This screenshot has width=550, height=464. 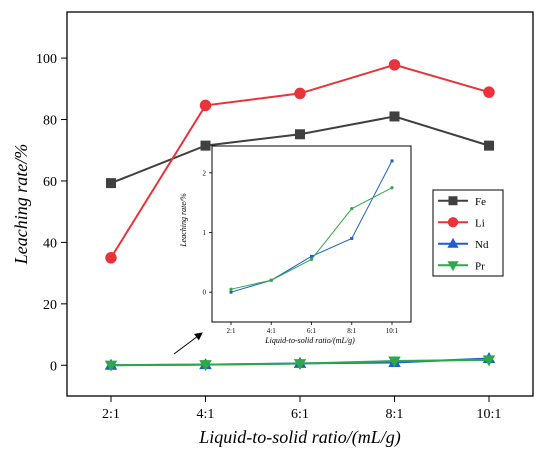 What do you see at coordinates (53, 366) in the screenshot?
I see `y-tick-label: 0` at bounding box center [53, 366].